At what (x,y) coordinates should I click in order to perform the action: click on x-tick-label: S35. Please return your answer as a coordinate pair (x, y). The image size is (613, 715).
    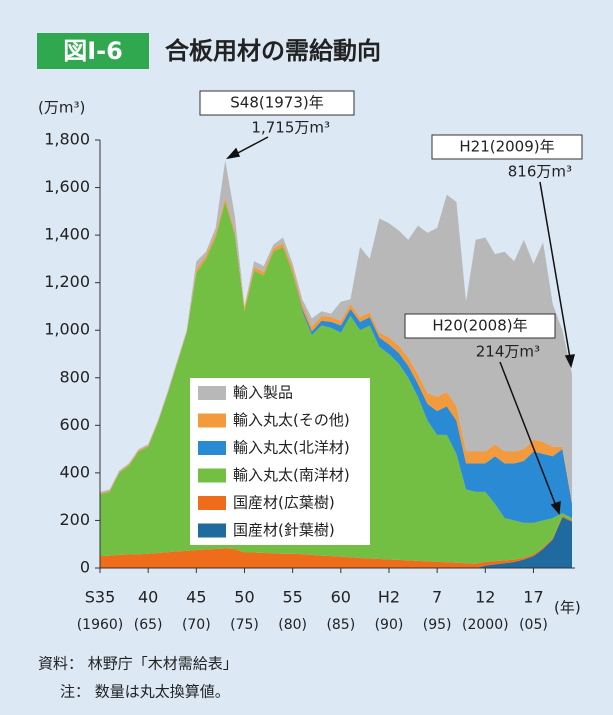
    Looking at the image, I should click on (100, 597).